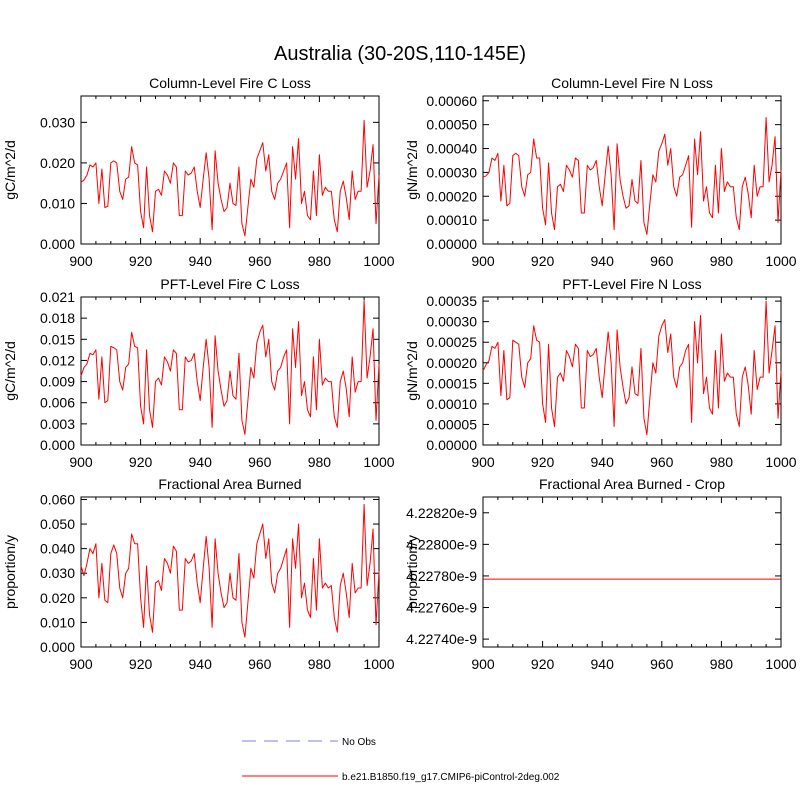 This screenshot has height=800, width=800. What do you see at coordinates (57, 499) in the screenshot?
I see `y-tick-label: 0.060` at bounding box center [57, 499].